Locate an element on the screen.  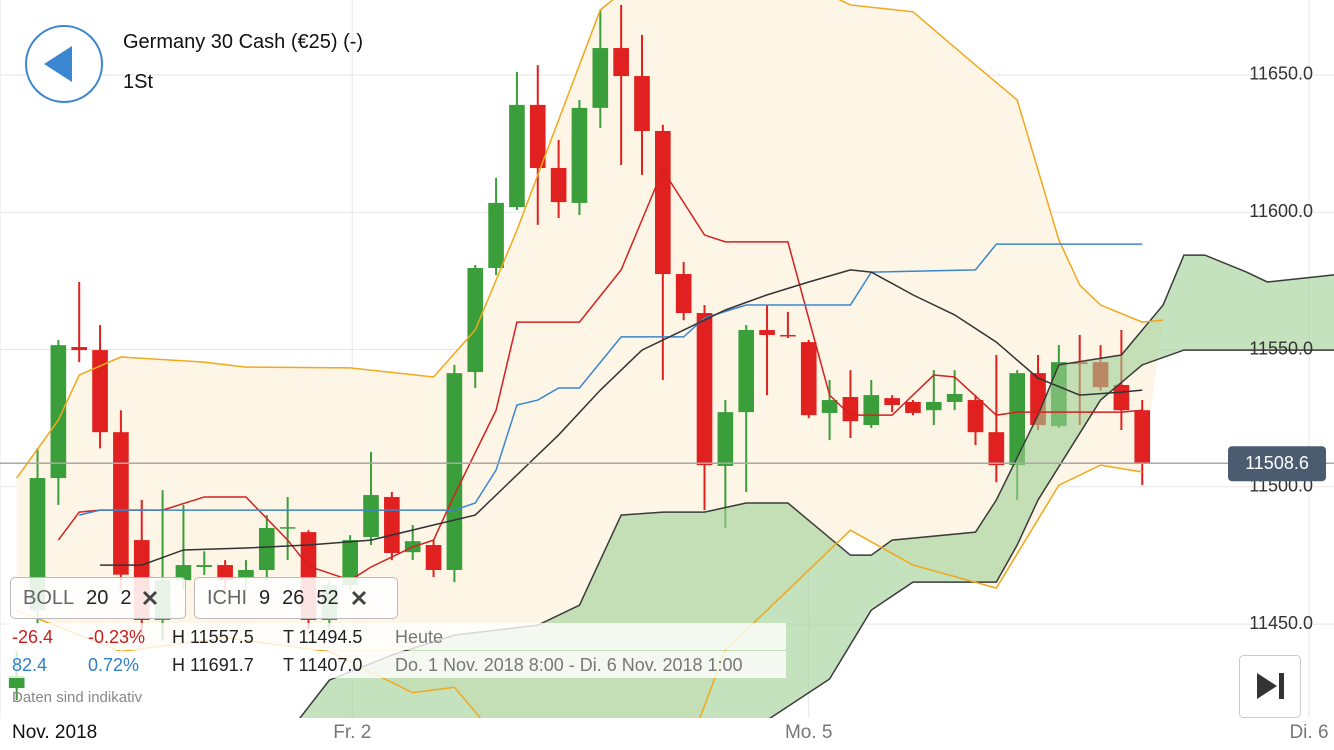
indicator-param: 26 is located at coordinates (293, 597).